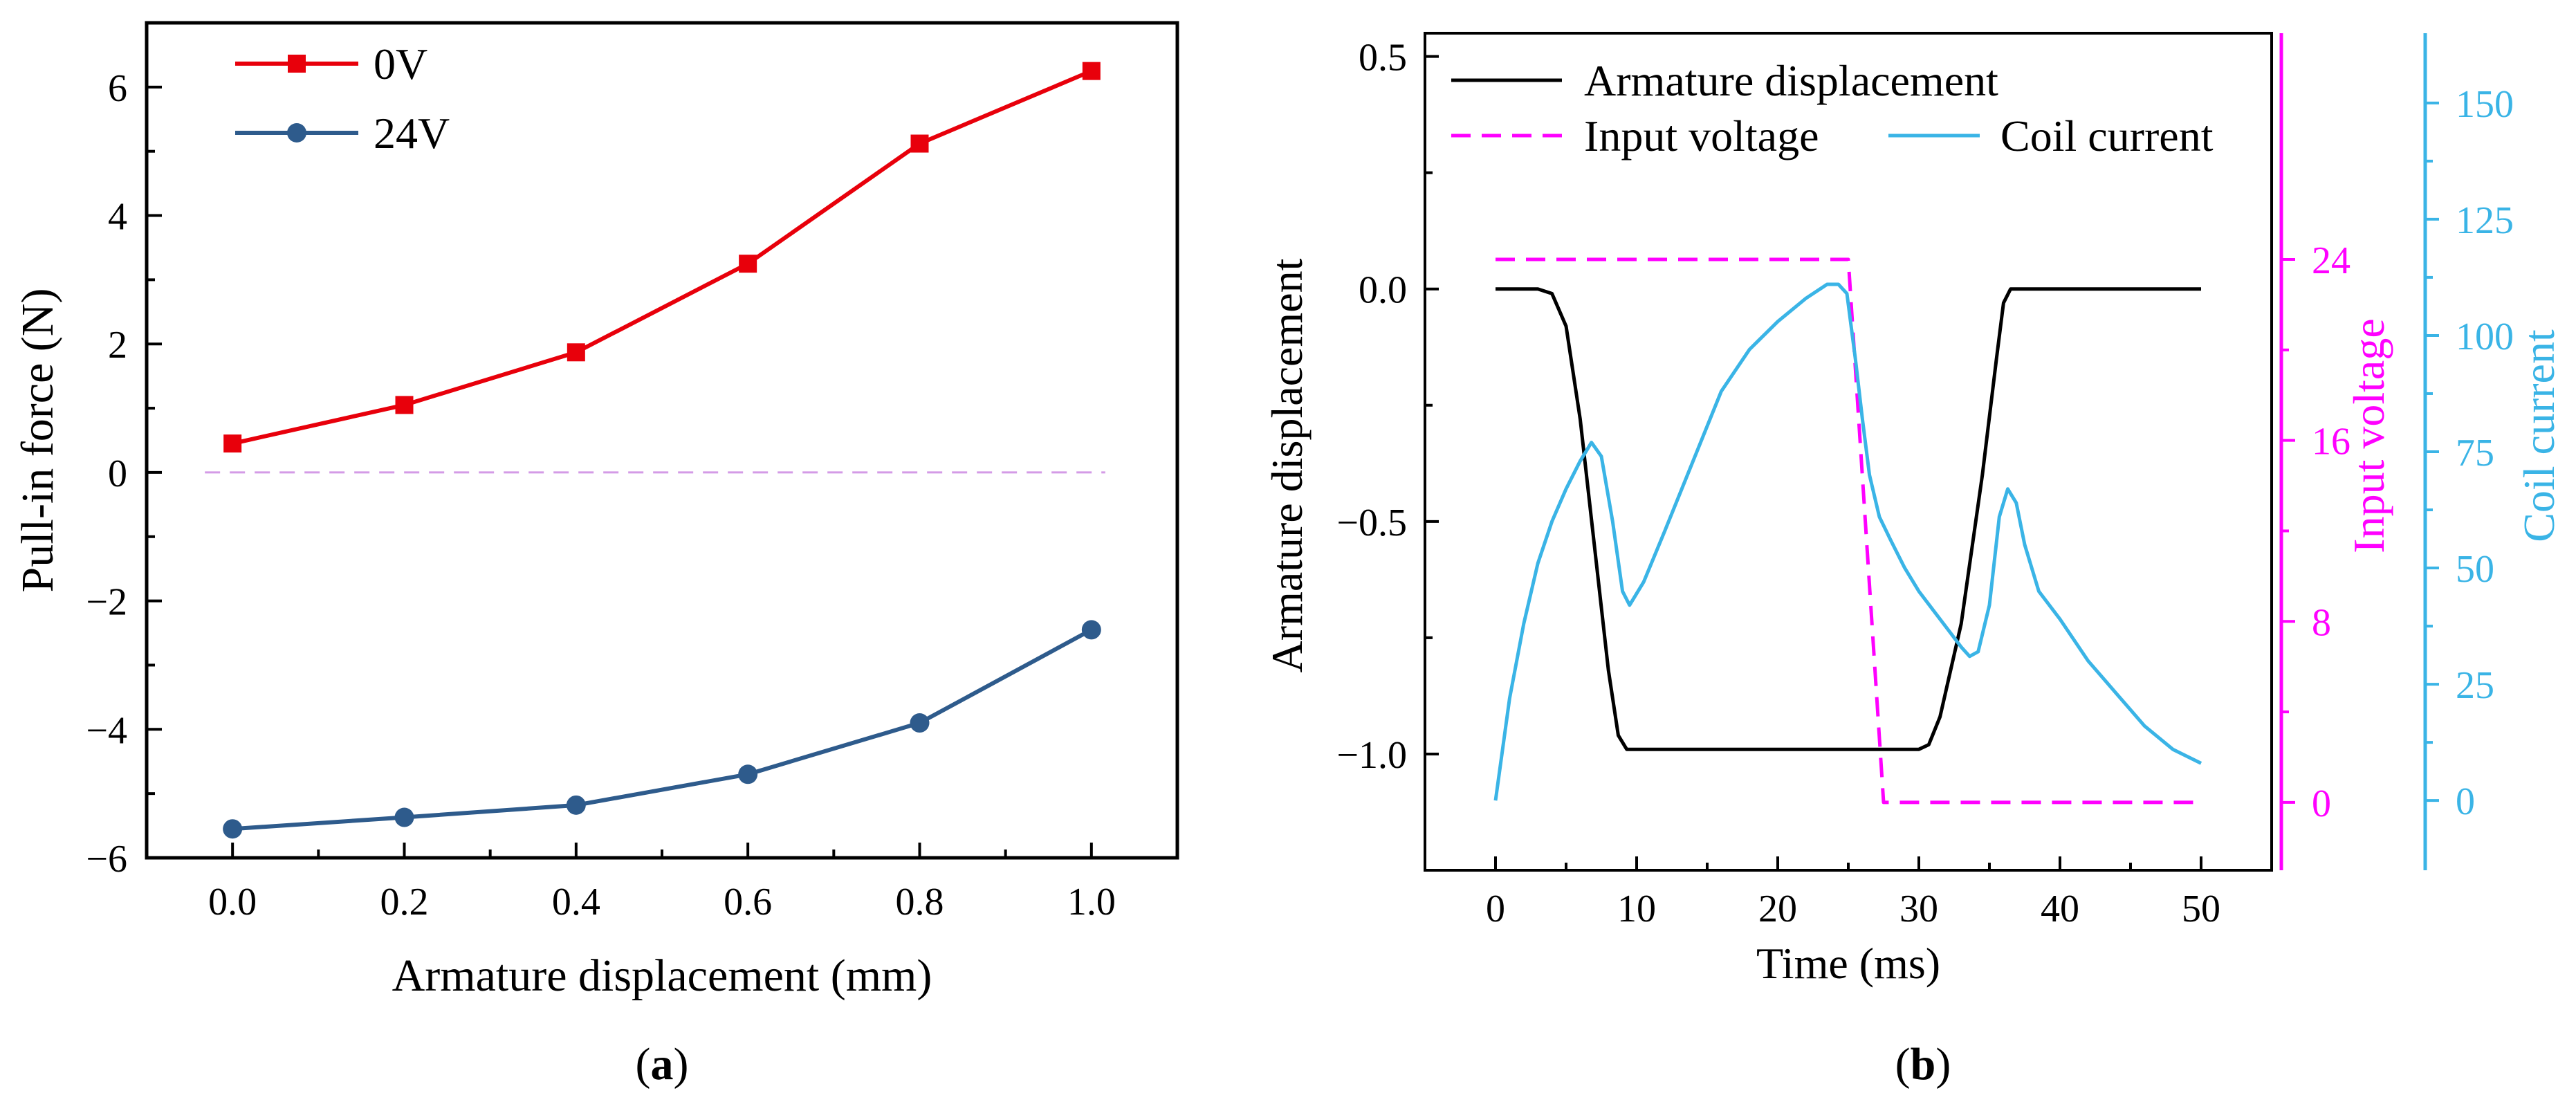  I want to click on b-voltage-tick-label: 0, so click(2321, 803).